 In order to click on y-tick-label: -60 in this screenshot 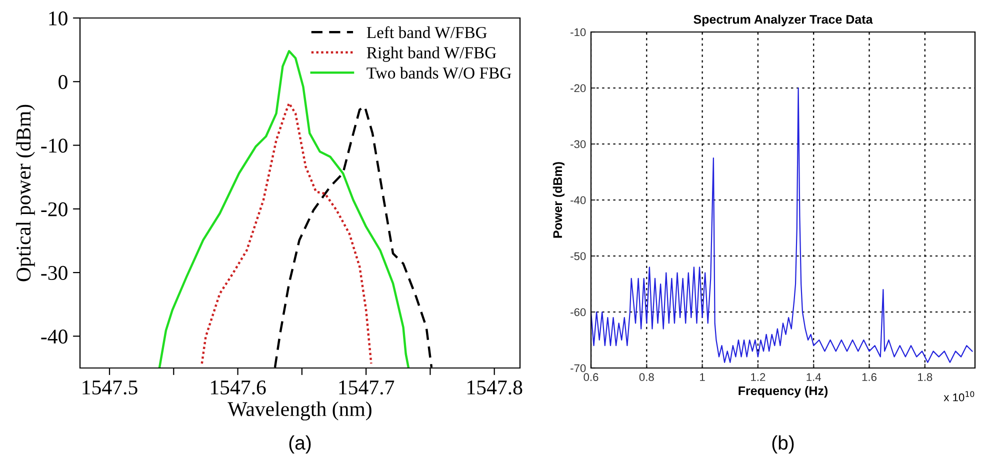, I will do `click(578, 312)`.